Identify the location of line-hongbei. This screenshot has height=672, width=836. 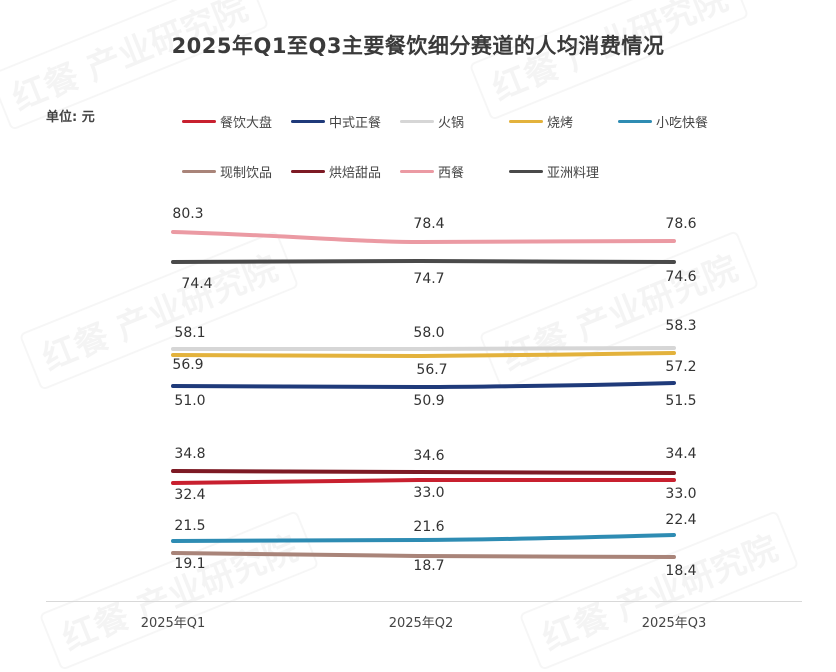
(423, 472).